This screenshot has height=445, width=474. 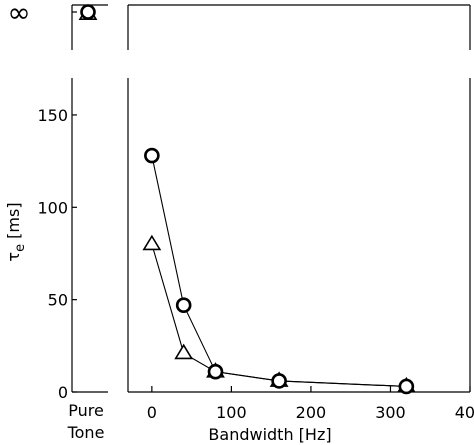 What do you see at coordinates (86, 410) in the screenshot?
I see `pure-tone-label-line1: Pure` at bounding box center [86, 410].